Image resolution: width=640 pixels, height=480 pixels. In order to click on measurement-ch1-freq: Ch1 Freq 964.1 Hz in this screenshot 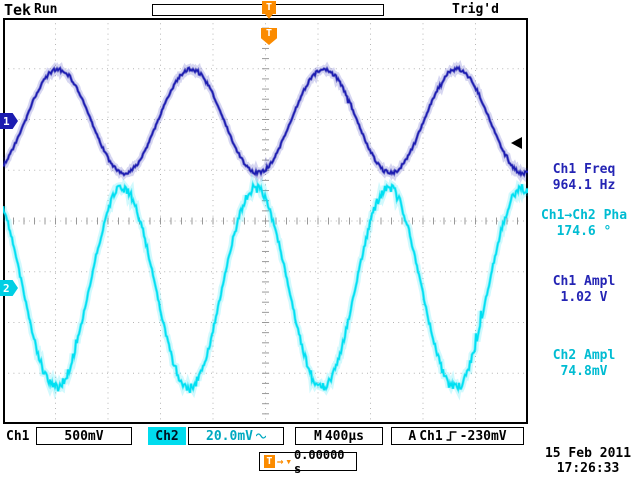, I will do `click(584, 178)`.